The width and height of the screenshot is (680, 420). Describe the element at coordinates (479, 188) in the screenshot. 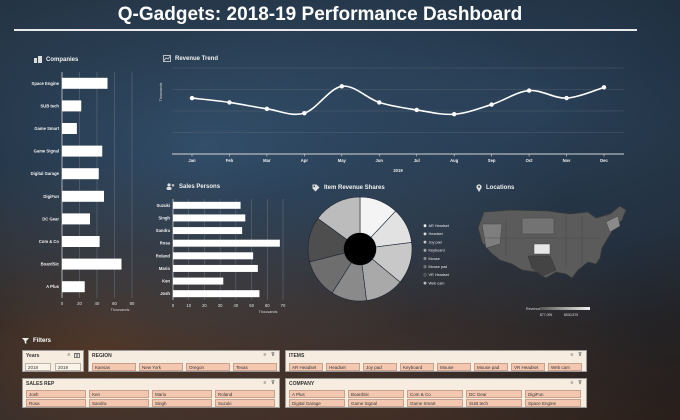

I see `map-pin-icon` at that location.